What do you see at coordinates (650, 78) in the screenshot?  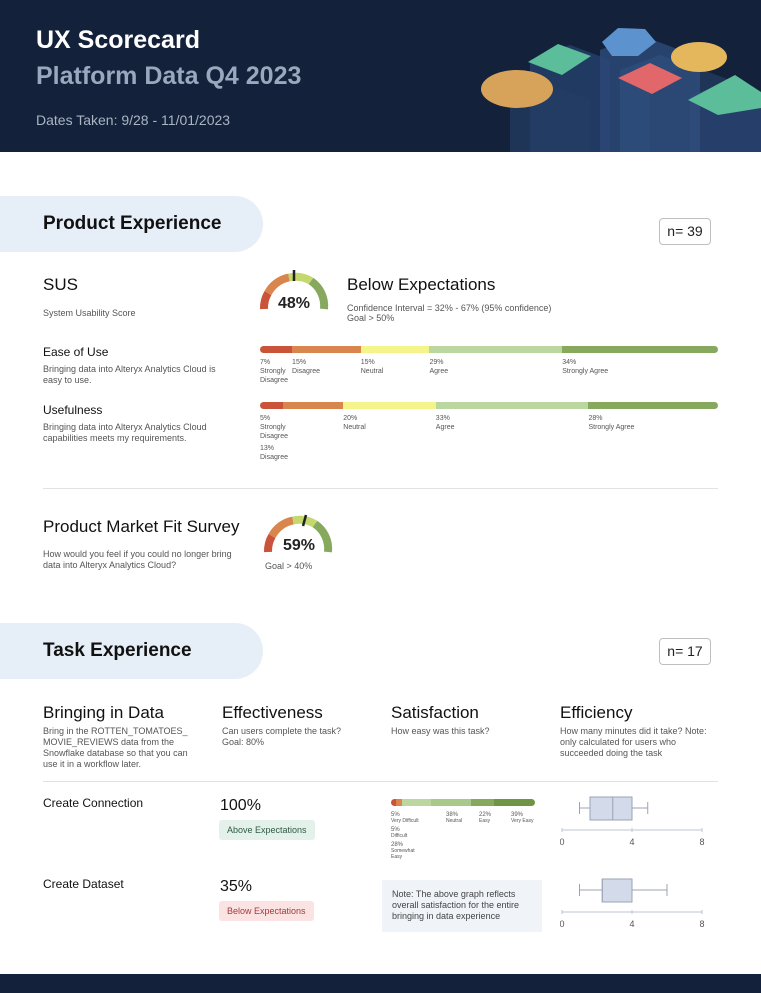 I see `shape-red` at bounding box center [650, 78].